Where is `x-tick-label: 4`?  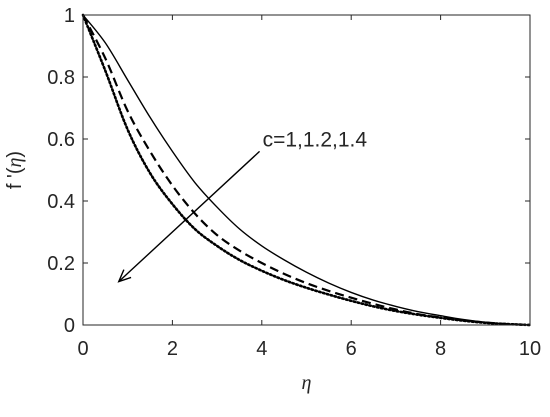 x-tick-label: 4 is located at coordinates (261, 349).